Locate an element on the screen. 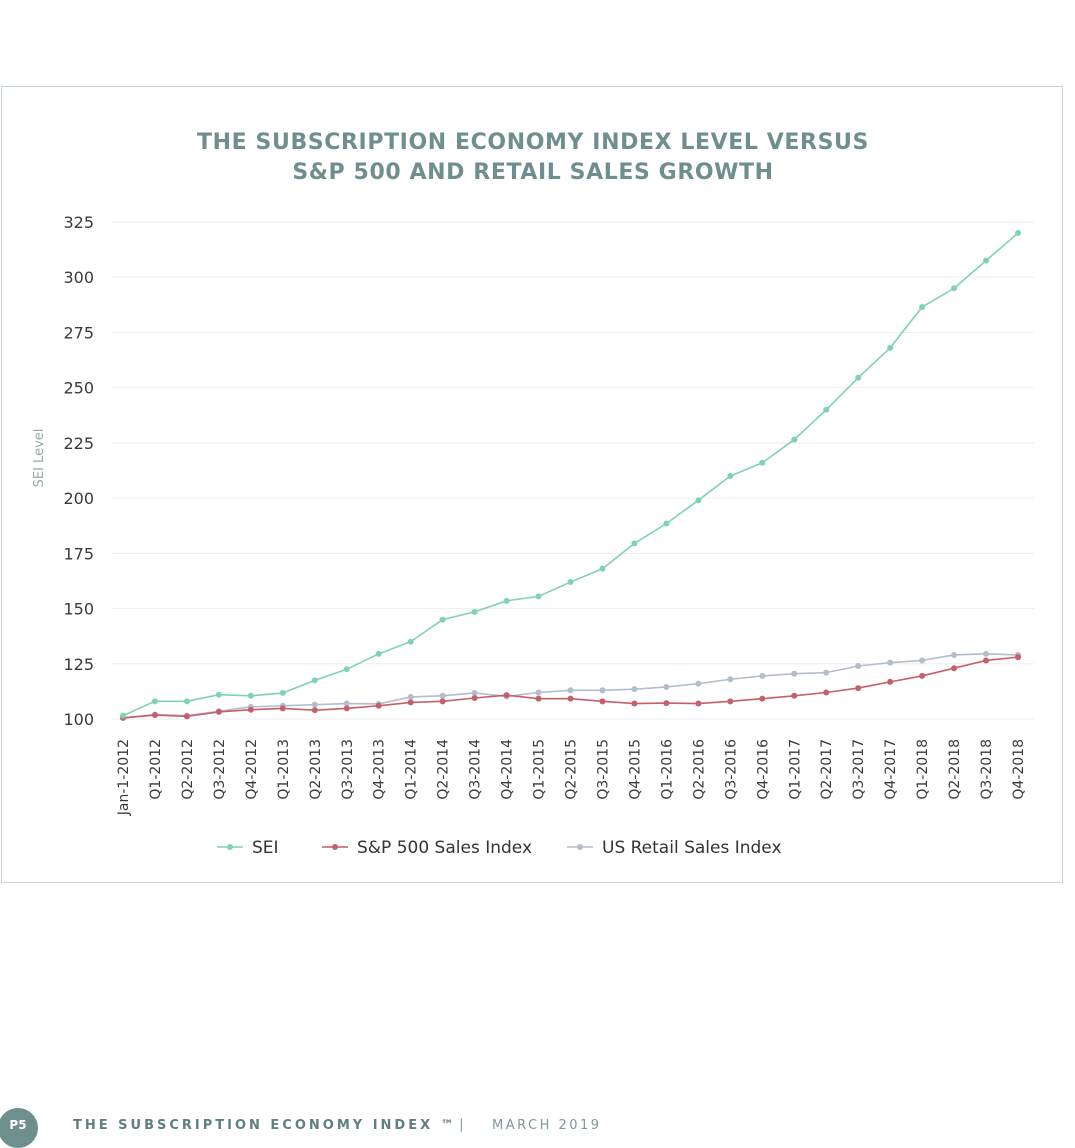 The image size is (1075, 1148). x-tick-label: Q2-2012 is located at coordinates (188, 769).